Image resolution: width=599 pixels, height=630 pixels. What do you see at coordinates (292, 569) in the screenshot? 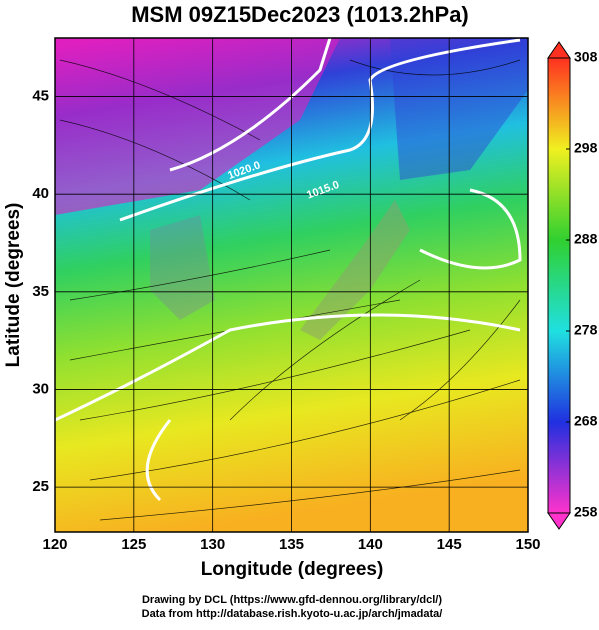
I see `x-axis-label: Longitude (degrees)` at bounding box center [292, 569].